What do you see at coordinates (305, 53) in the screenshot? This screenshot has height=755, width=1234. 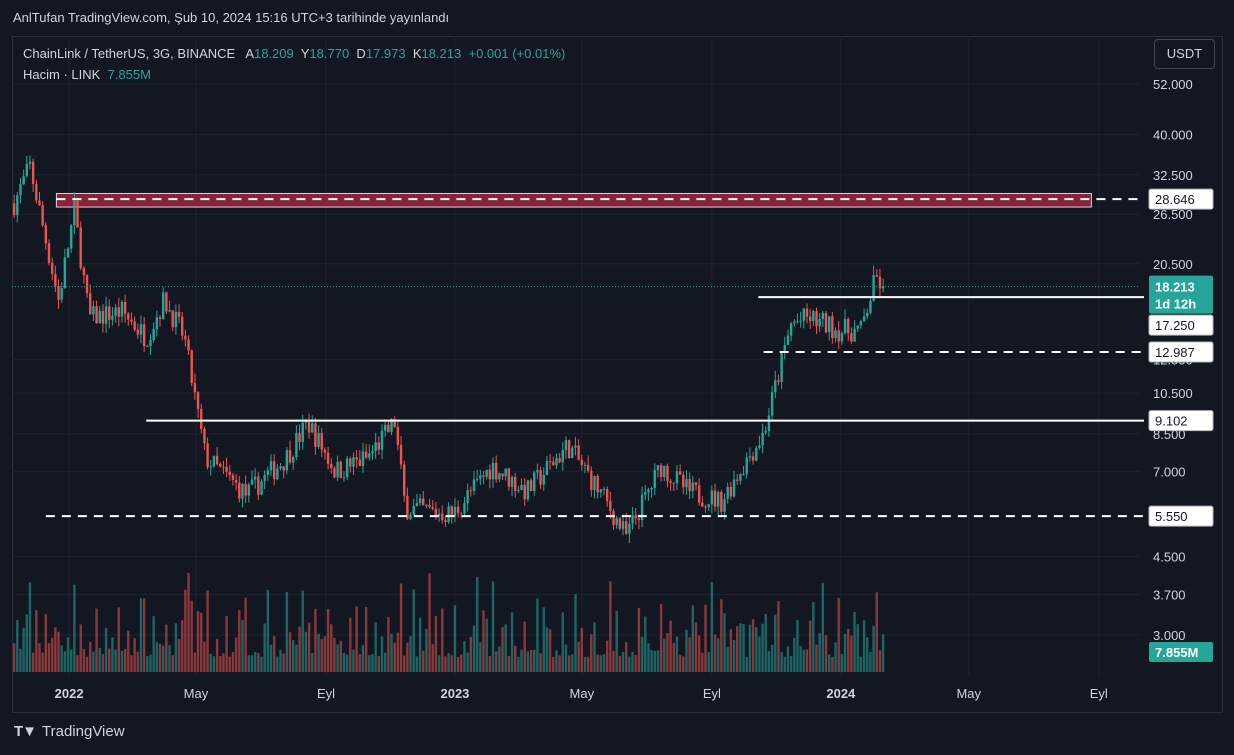 I see `high-label: Y` at bounding box center [305, 53].